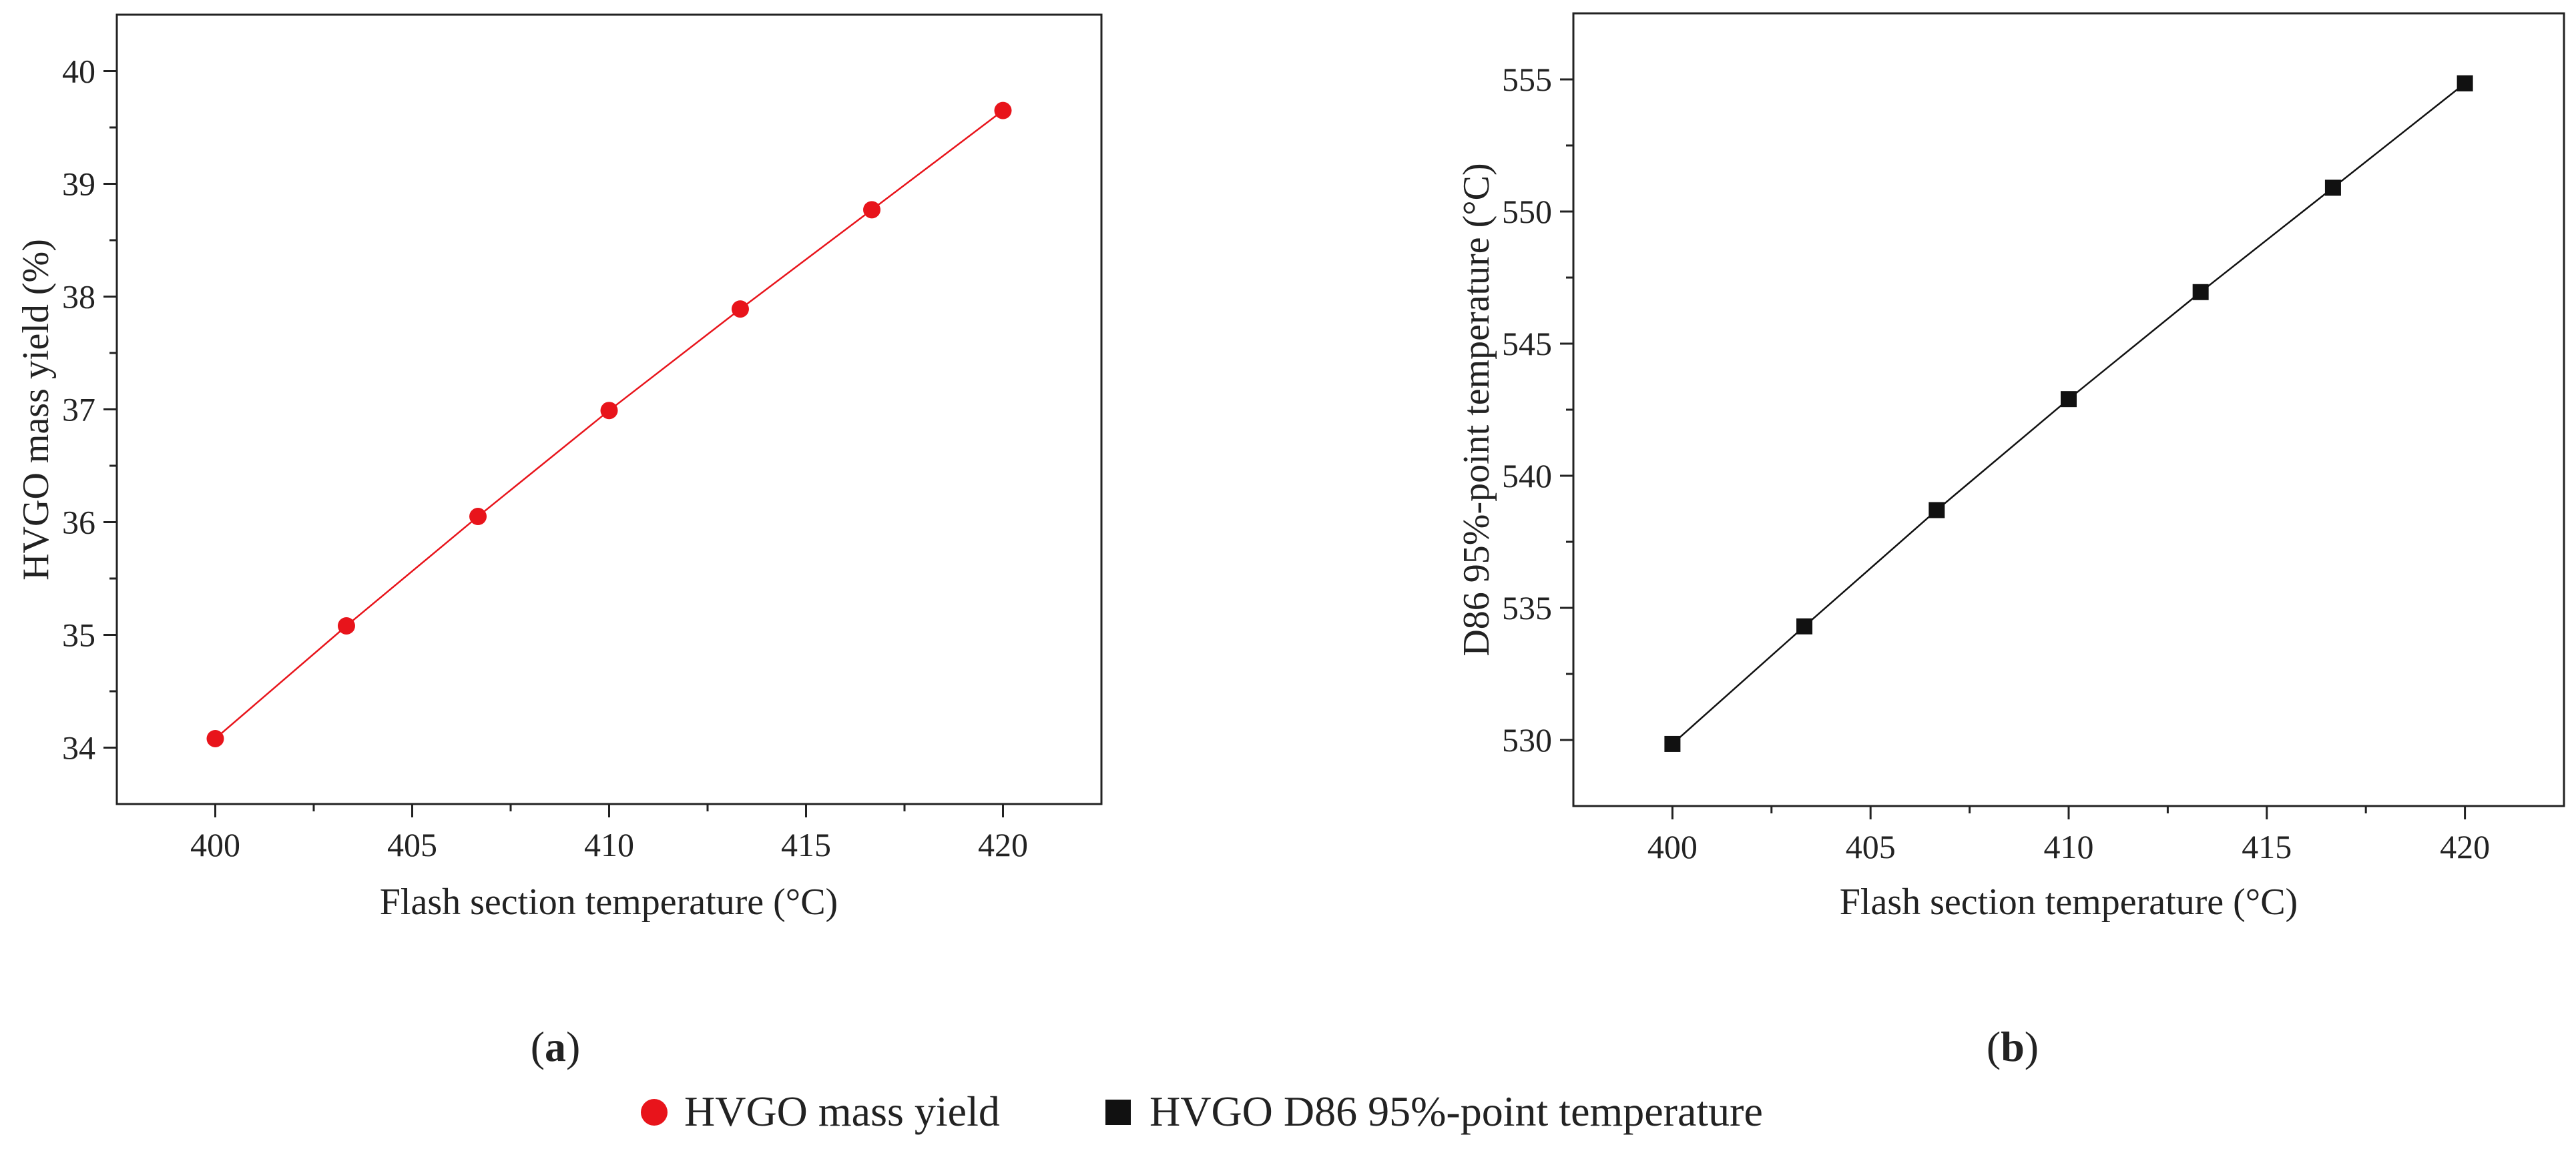  I want to click on y-tick-label-a-0: 34, so click(78, 748).